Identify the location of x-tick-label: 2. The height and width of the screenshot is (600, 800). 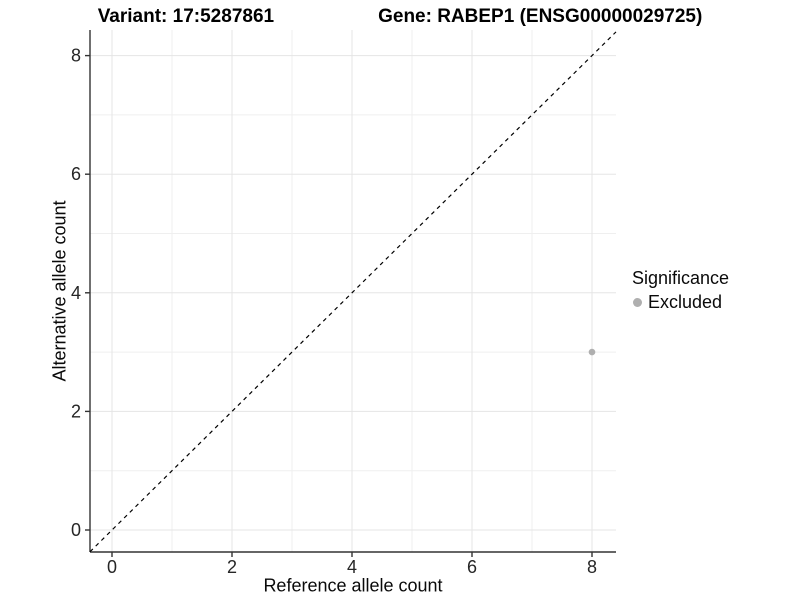
(232, 567).